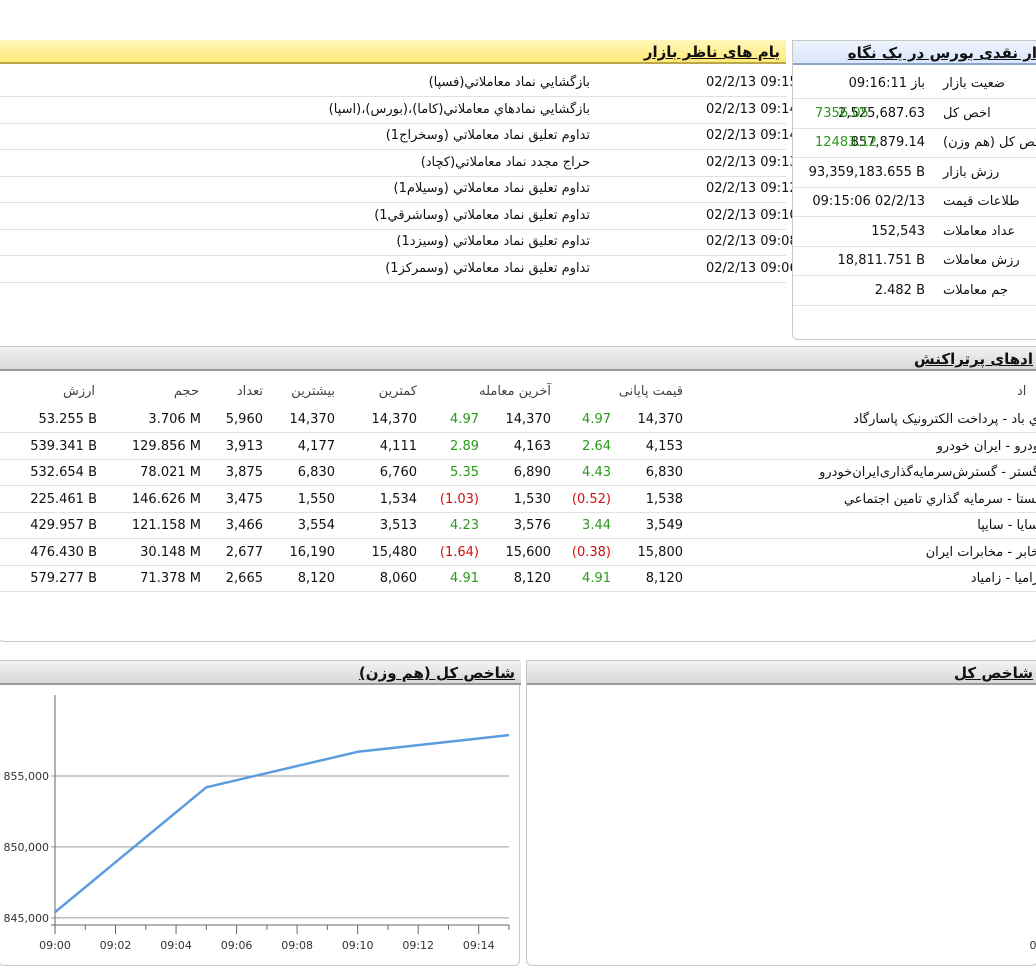 The height and width of the screenshot is (967, 1036). What do you see at coordinates (752, 241) in the screenshot?
I see `market-message-time: 02/2/13 09:08` at bounding box center [752, 241].